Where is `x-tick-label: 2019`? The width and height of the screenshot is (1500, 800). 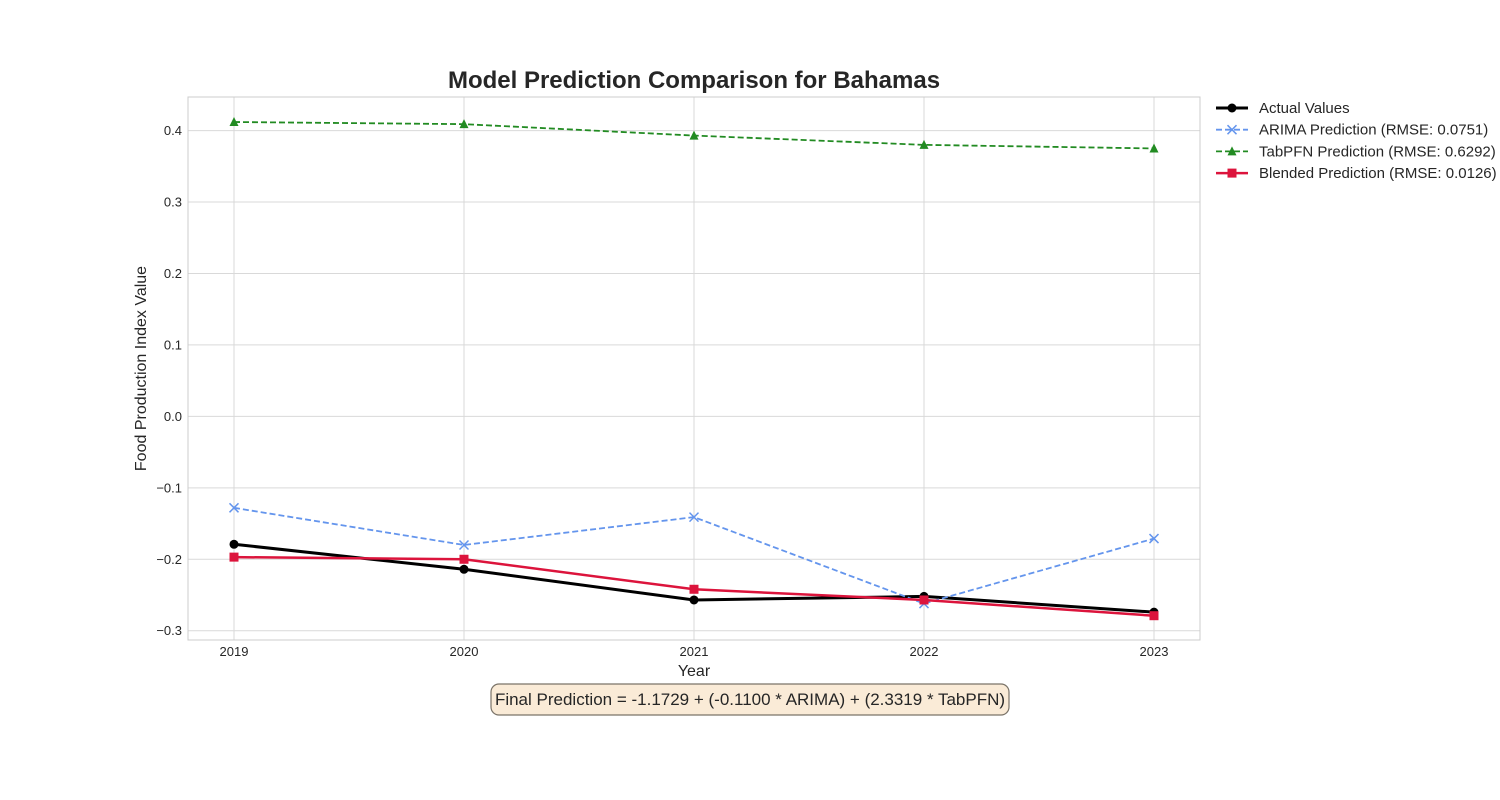 x-tick-label: 2019 is located at coordinates (234, 651).